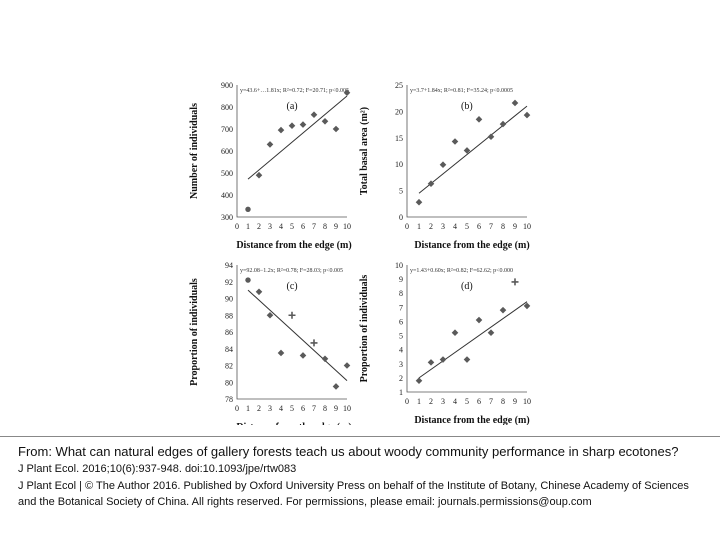  I want to click on y-tick-label: 500, so click(227, 173).